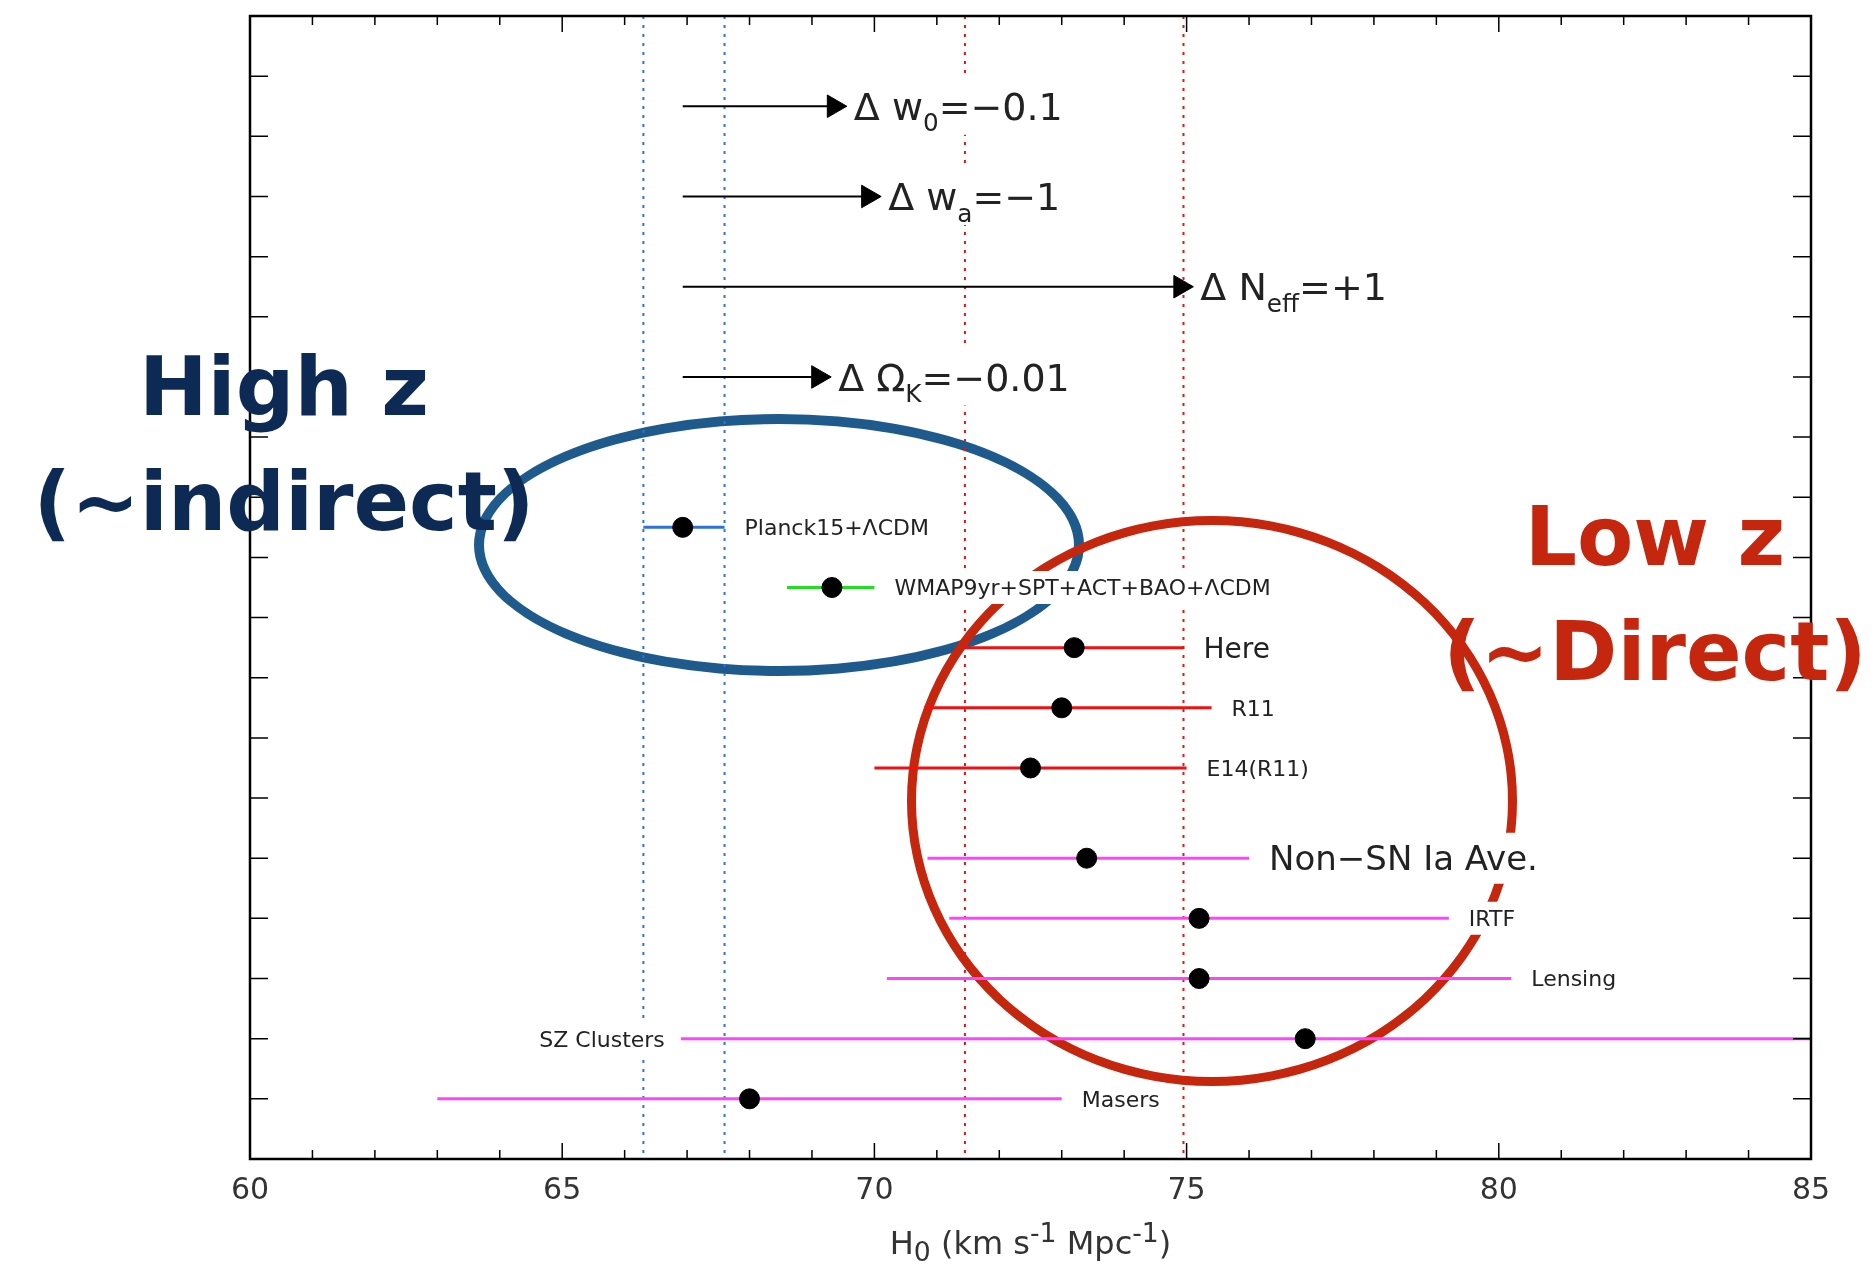 The image size is (1875, 1271). Describe the element at coordinates (1403, 858) in the screenshot. I see `y-tick-label: Non−SN Ia Ave.` at that location.